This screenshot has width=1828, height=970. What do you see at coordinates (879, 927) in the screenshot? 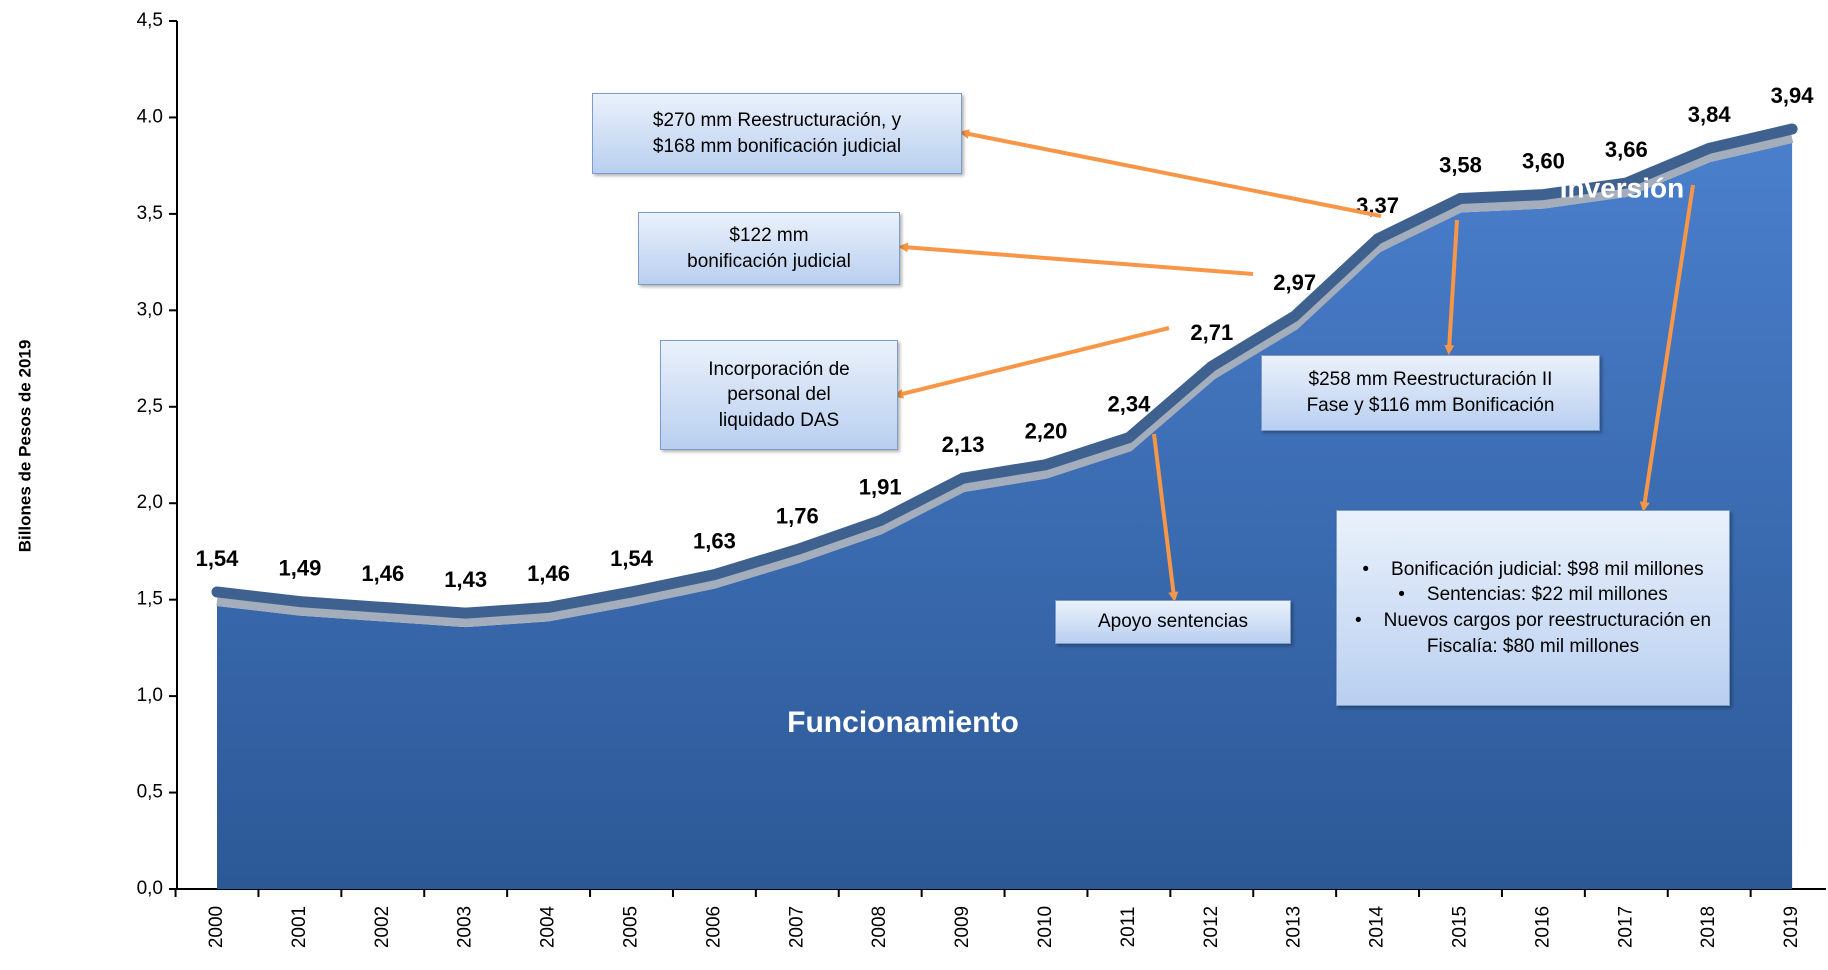
I see `x-tick-label: 2008` at bounding box center [879, 927].